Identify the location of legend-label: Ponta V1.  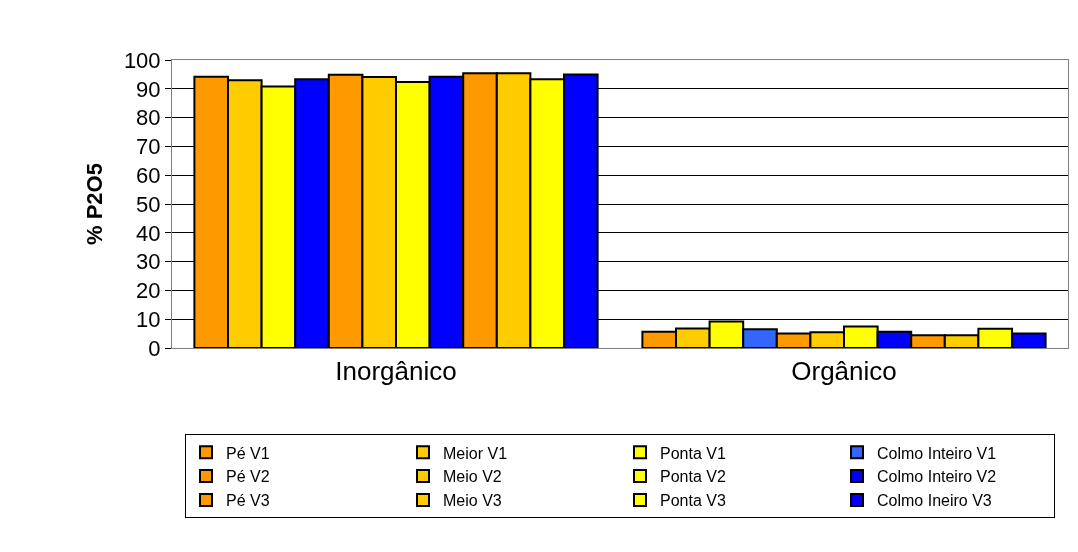
(693, 453).